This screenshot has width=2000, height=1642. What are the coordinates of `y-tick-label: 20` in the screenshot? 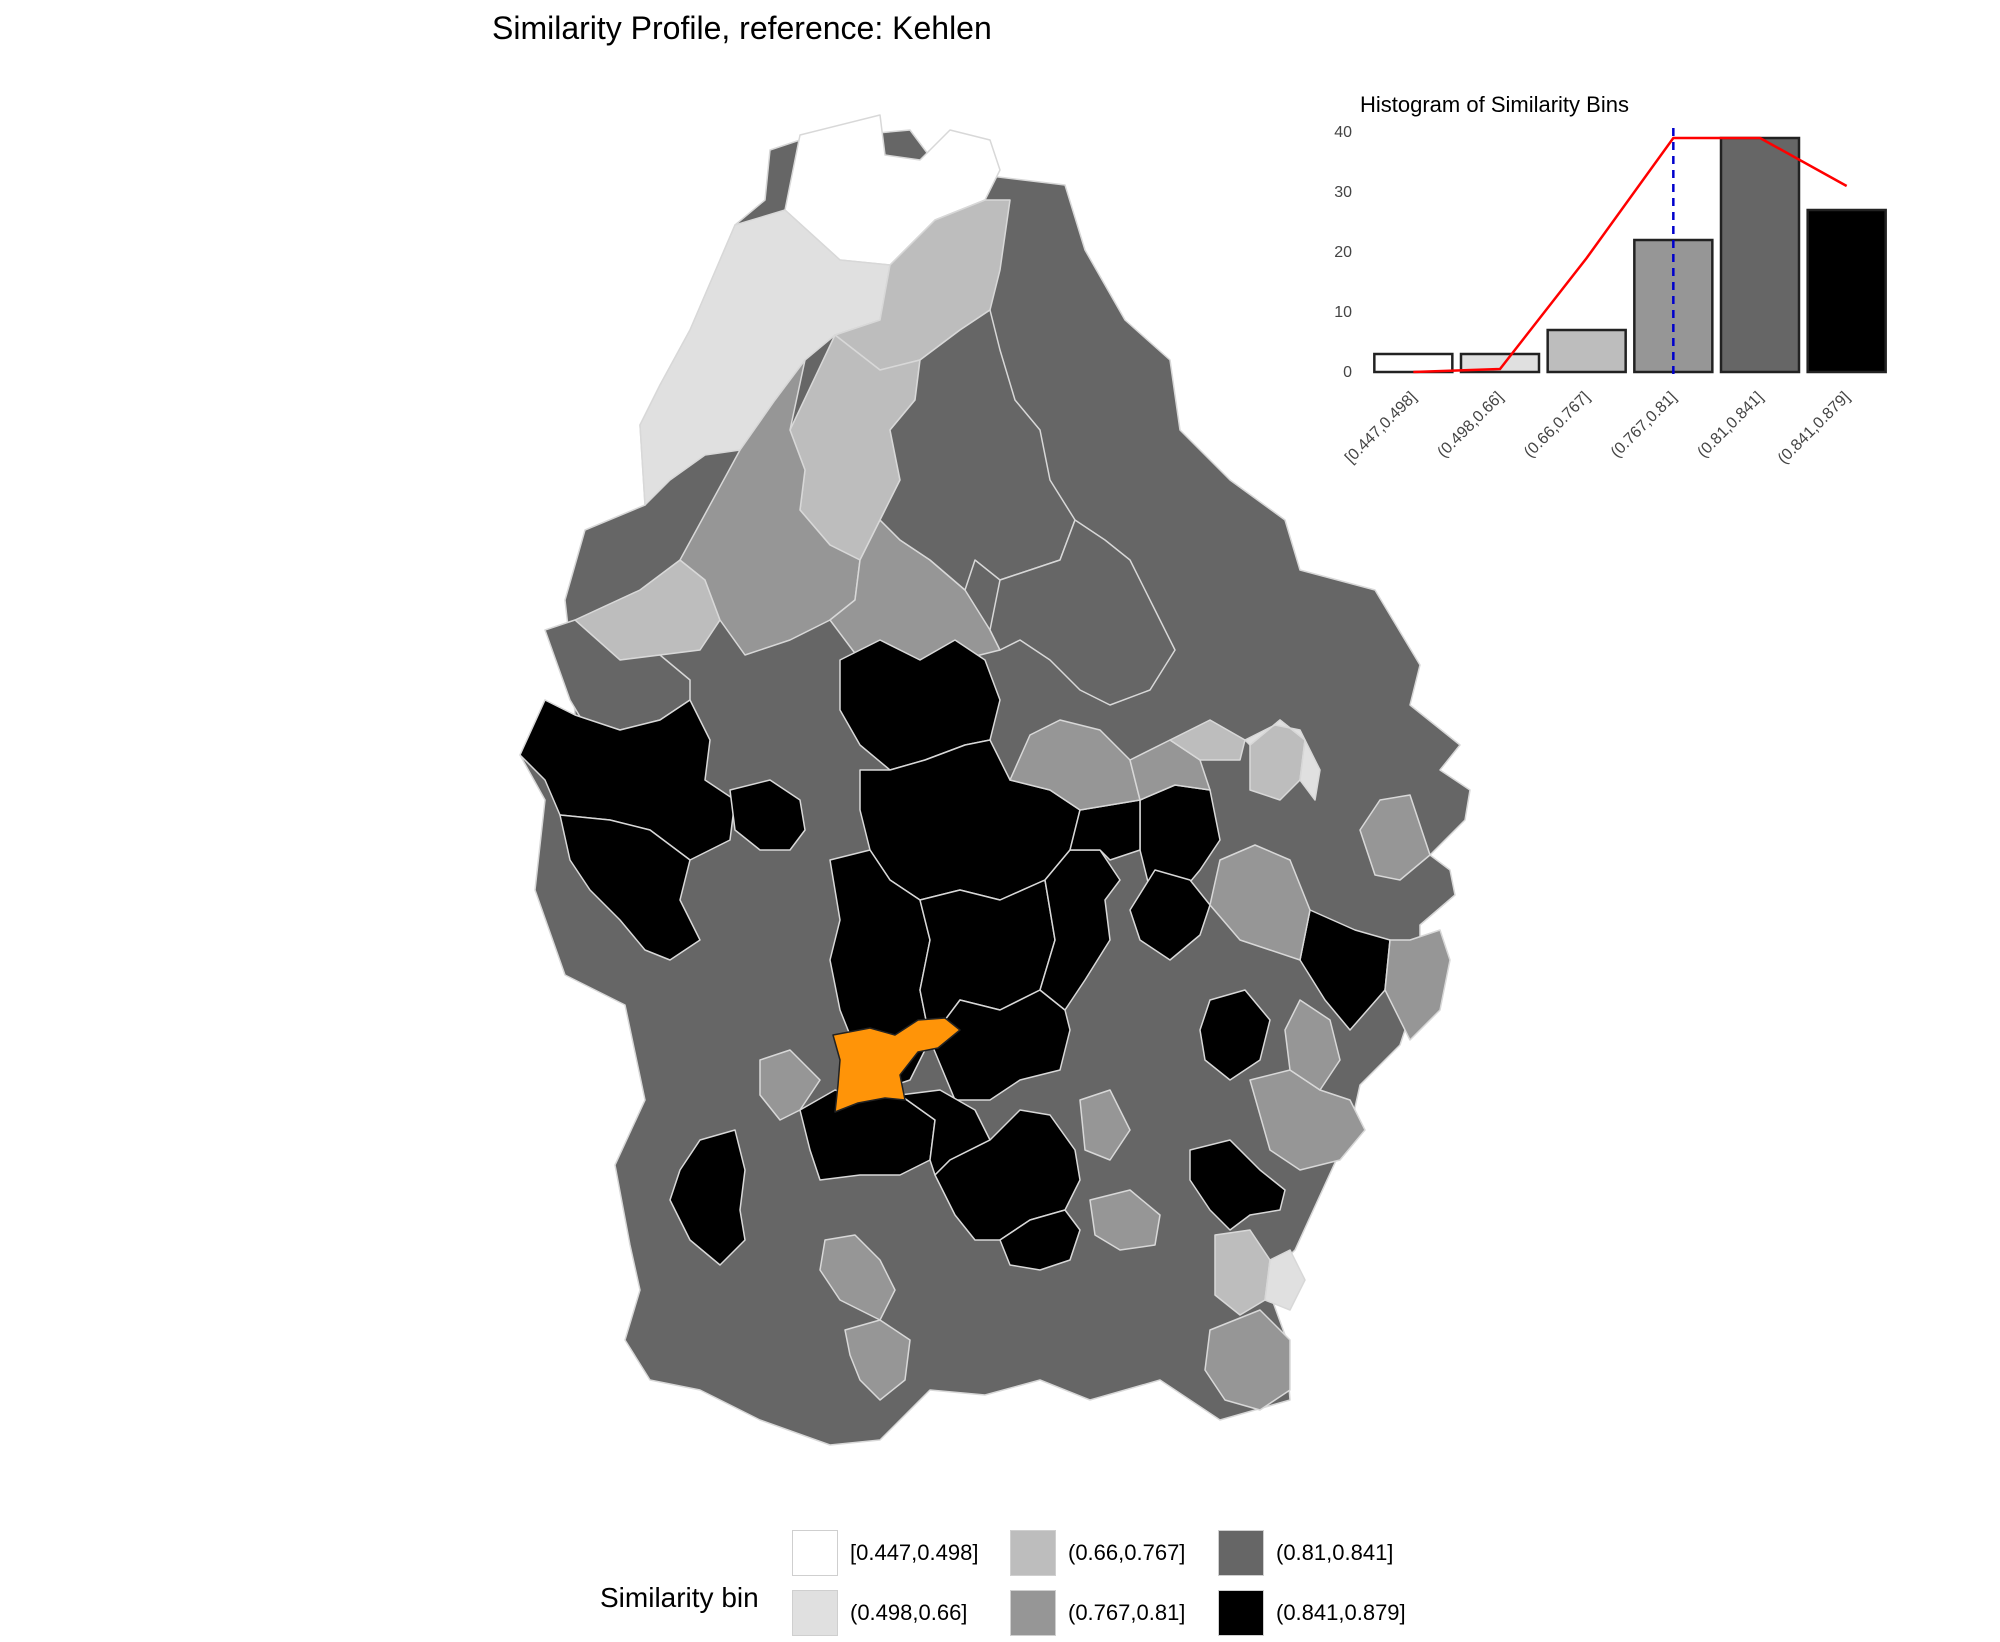 It's located at (1343, 252).